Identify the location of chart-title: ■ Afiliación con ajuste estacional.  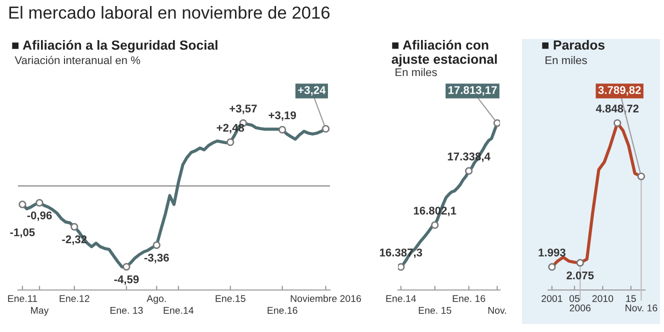
(444, 53).